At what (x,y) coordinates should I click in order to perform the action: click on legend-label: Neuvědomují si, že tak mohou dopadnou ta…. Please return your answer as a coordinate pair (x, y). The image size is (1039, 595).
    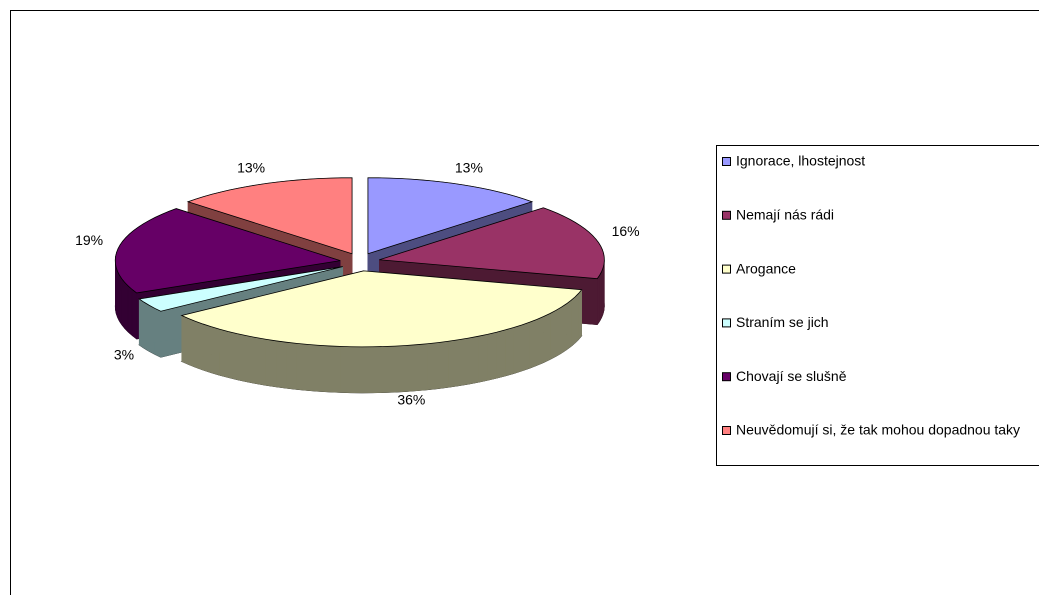
    Looking at the image, I should click on (878, 430).